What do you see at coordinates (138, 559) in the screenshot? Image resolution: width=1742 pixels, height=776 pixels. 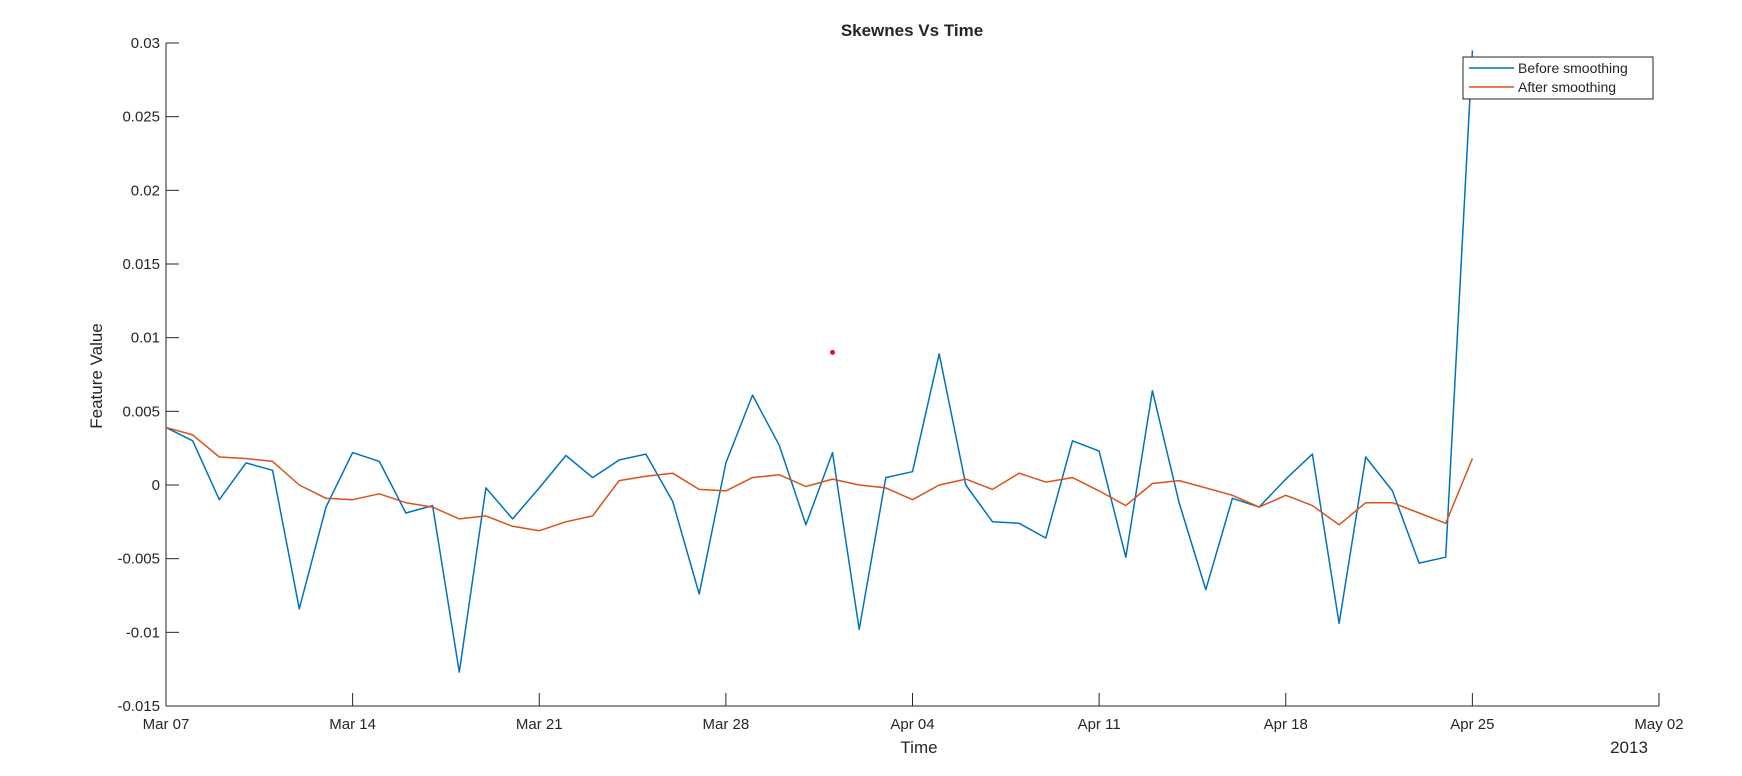 I see `y-tick-label: -0.005` at bounding box center [138, 559].